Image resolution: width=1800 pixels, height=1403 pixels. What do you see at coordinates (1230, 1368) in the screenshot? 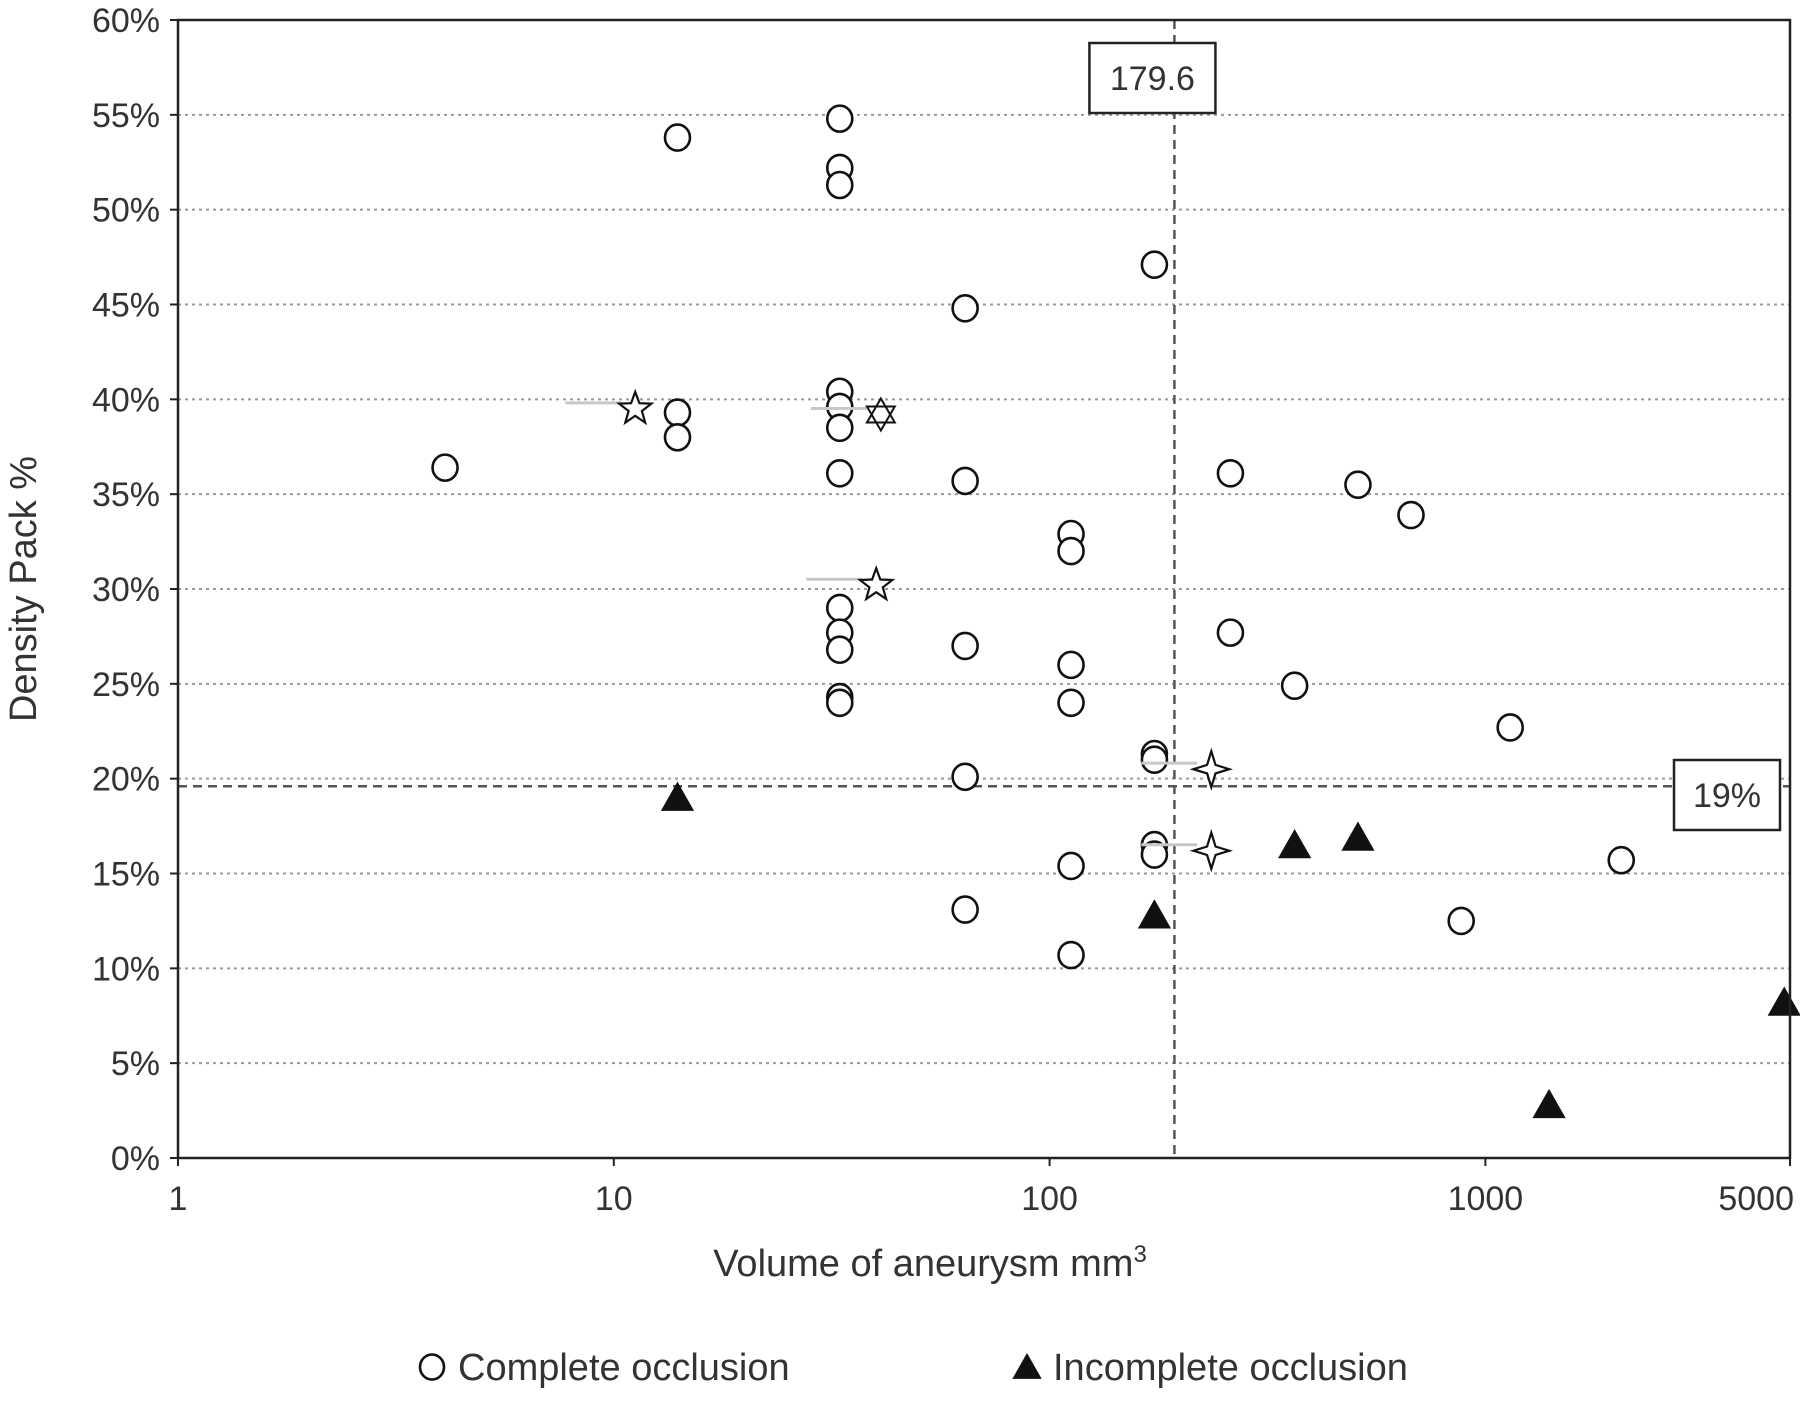
I see `legend-label: Incomplete occlusion` at bounding box center [1230, 1368].